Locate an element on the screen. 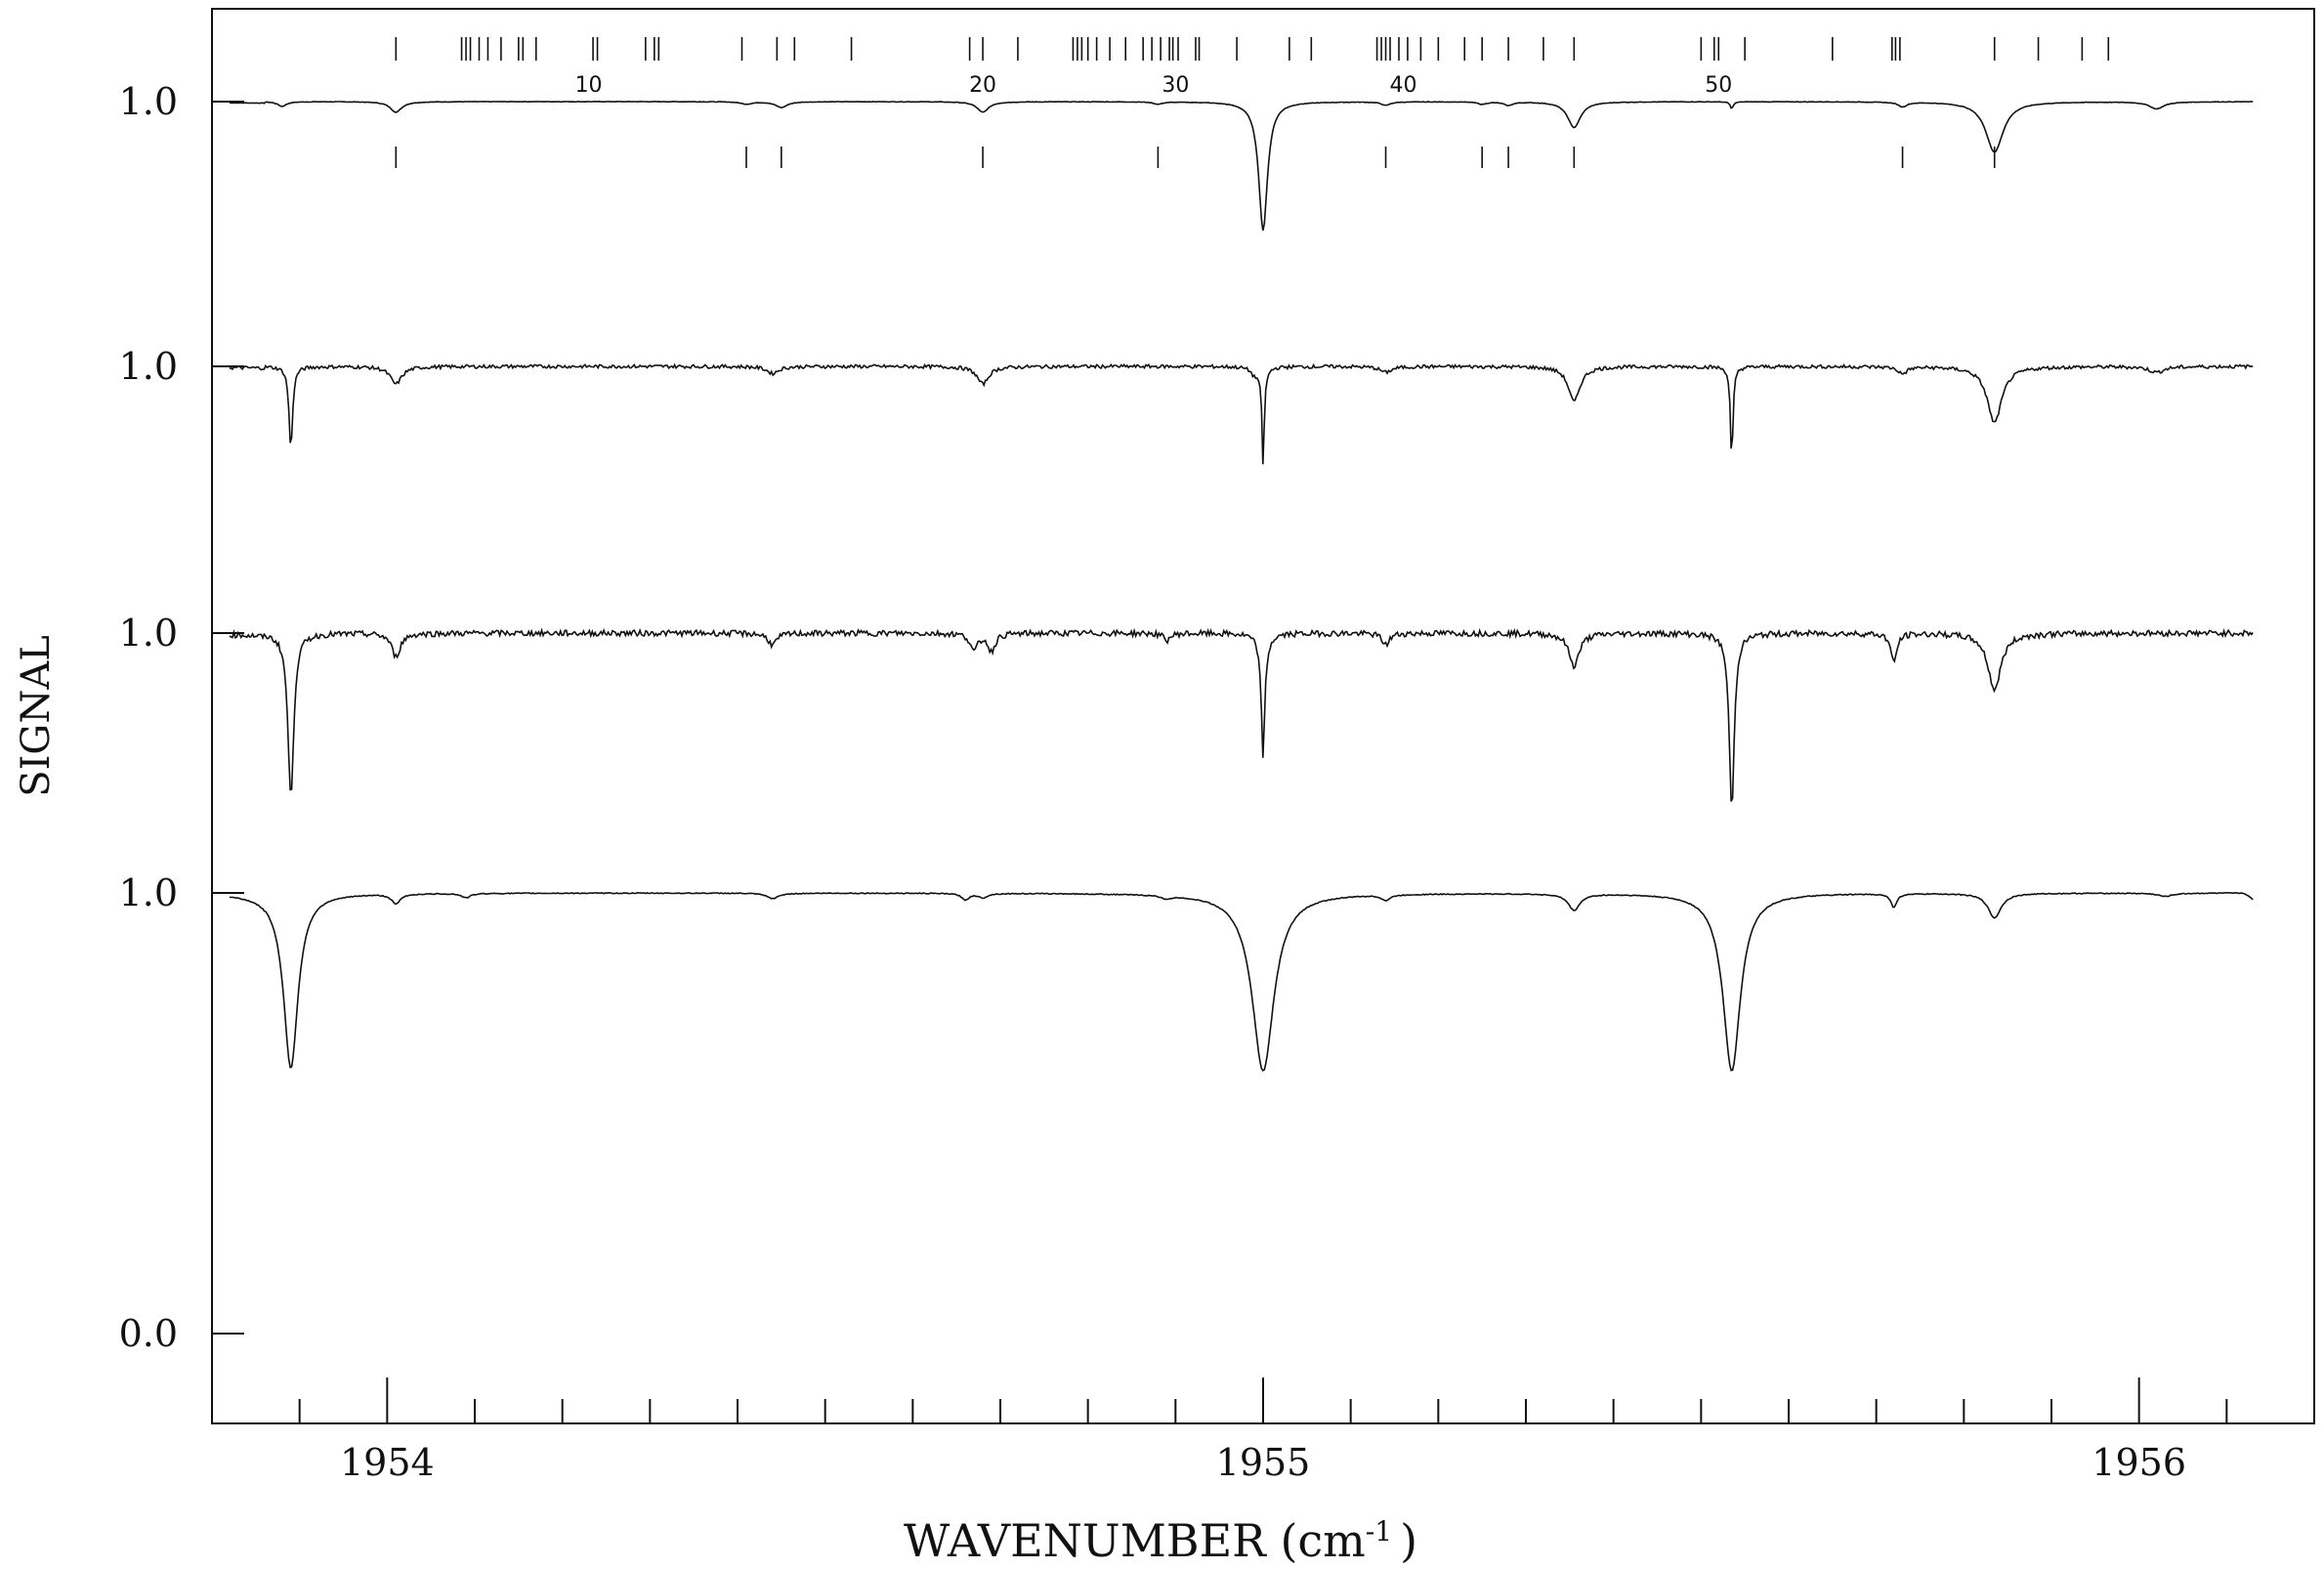  x-axis: 1954 1955 1956 is located at coordinates (1263, 1431).